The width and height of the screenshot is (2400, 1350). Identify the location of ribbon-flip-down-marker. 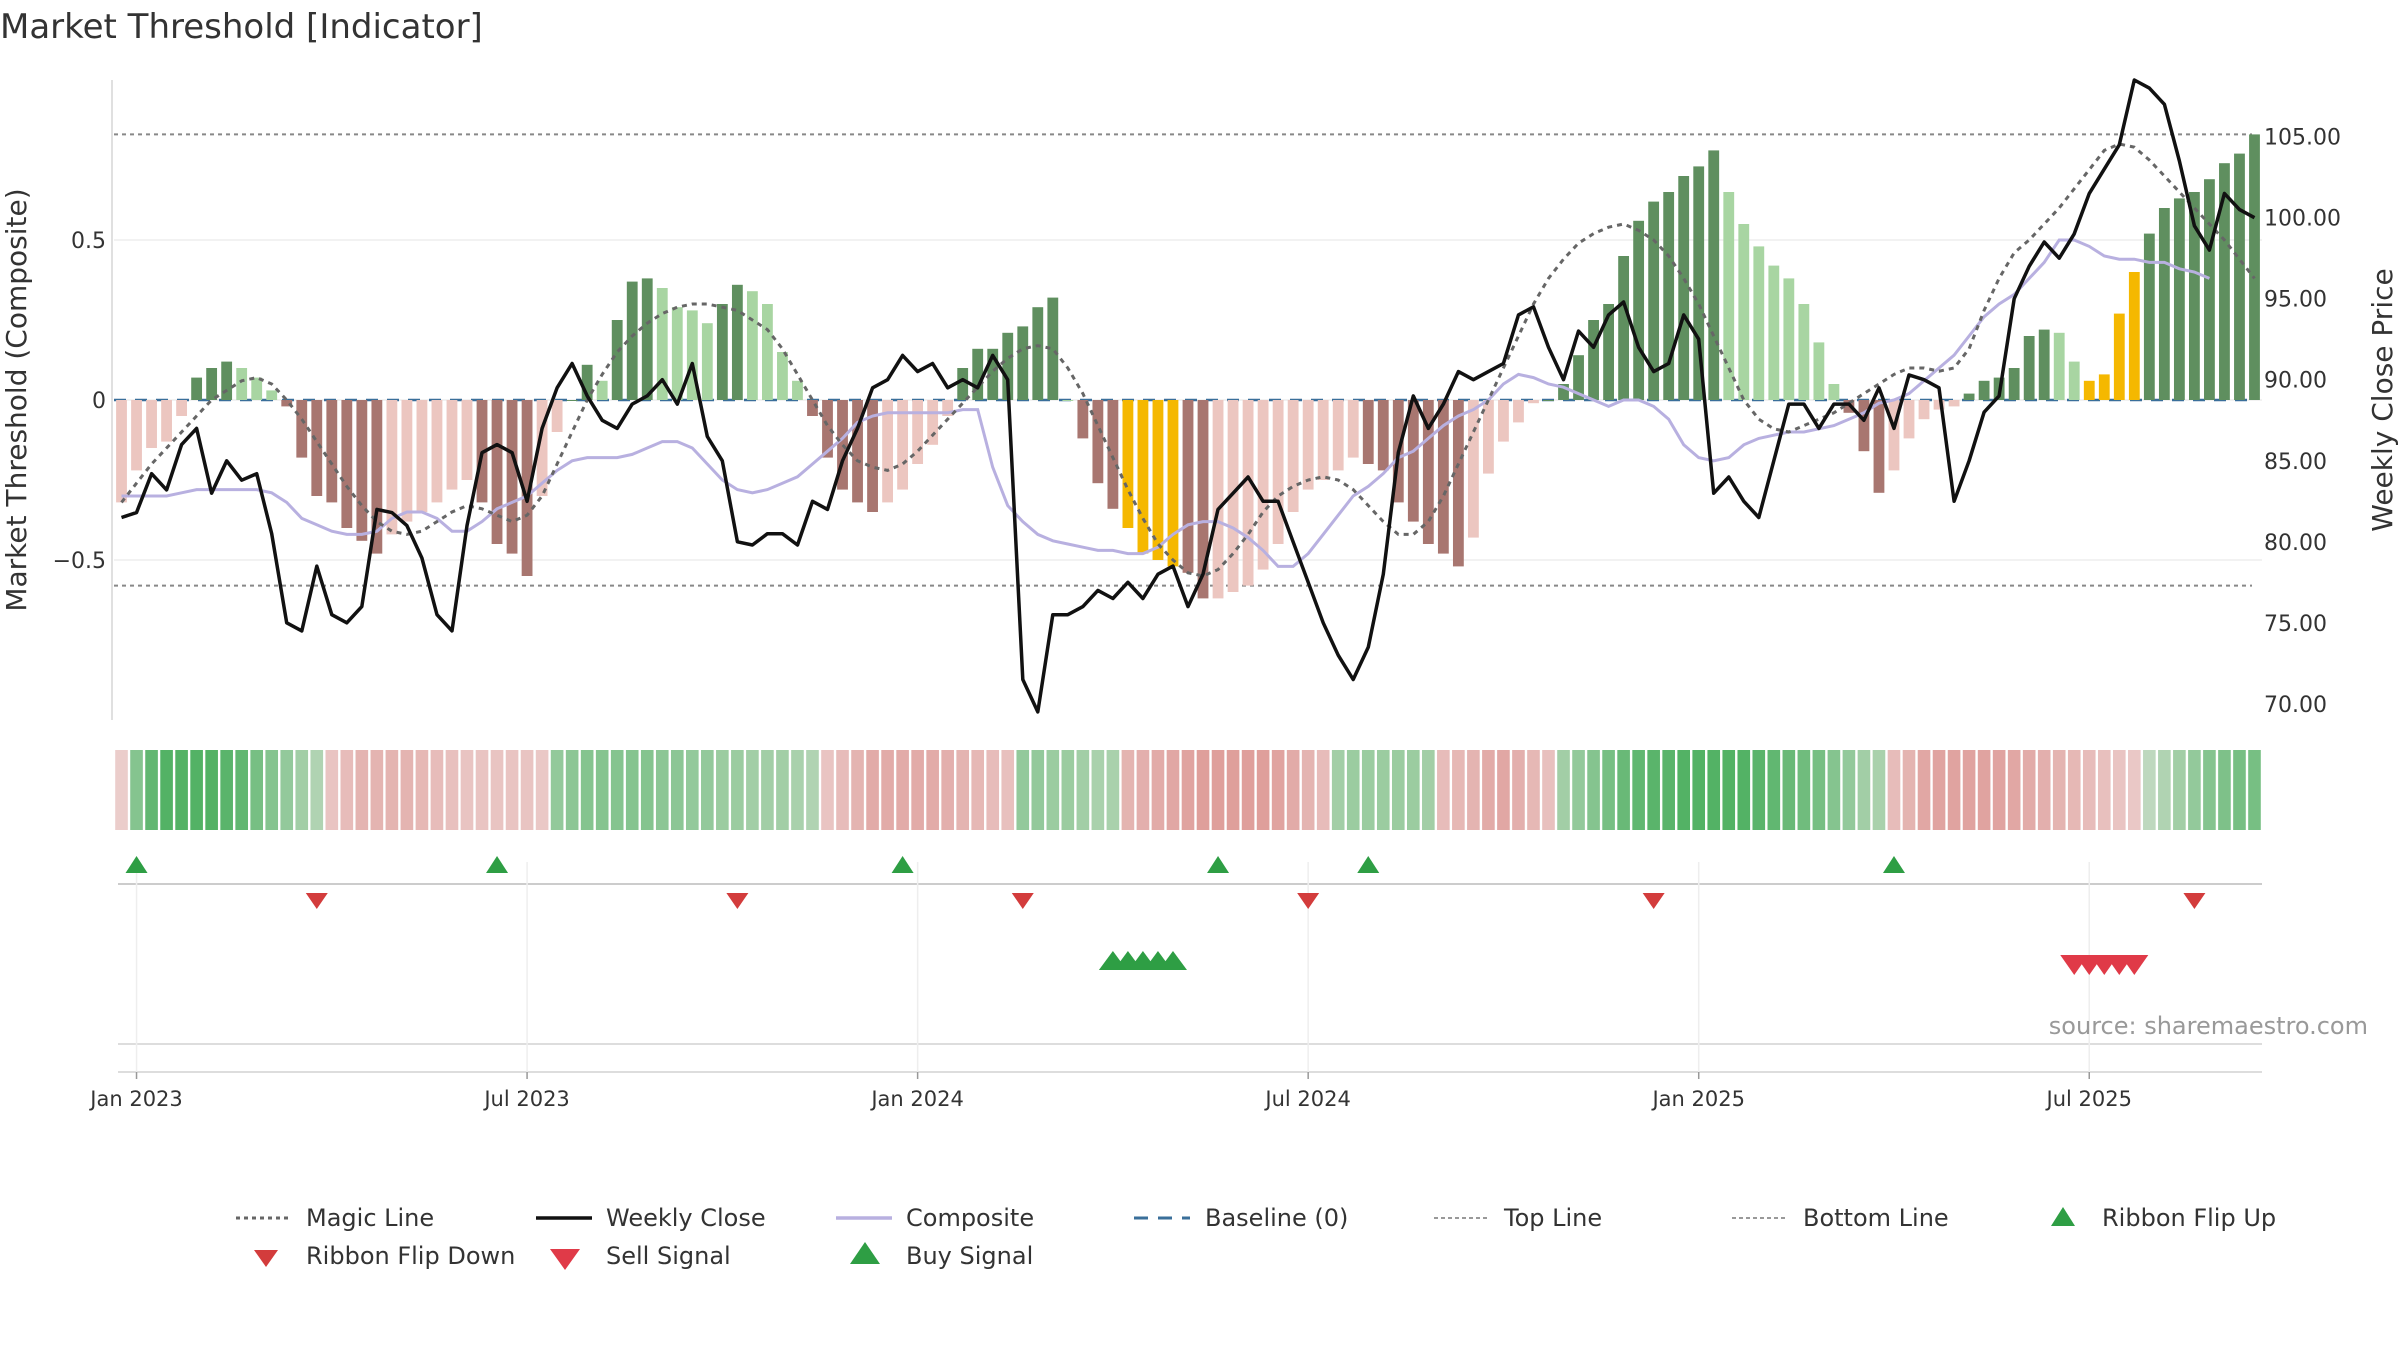
(2194, 901).